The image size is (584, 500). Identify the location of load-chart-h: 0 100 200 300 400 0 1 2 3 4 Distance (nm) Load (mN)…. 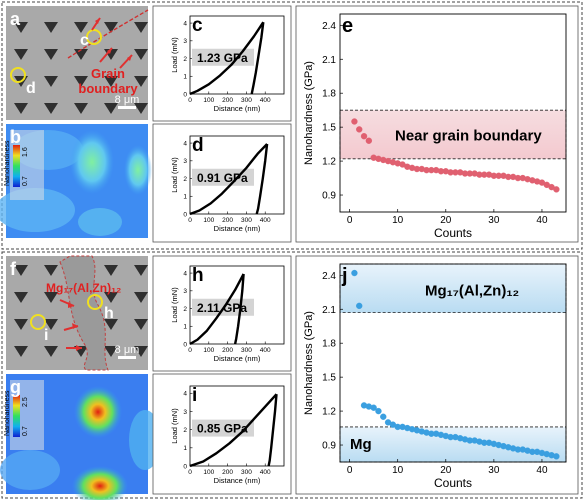
(227, 314).